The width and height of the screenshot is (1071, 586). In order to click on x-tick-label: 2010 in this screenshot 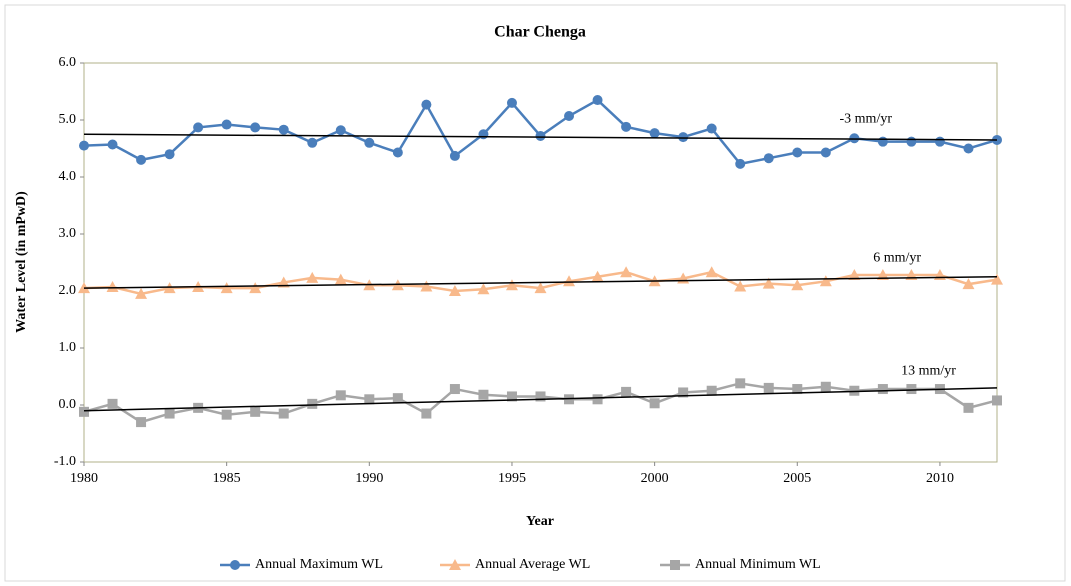, I will do `click(940, 478)`.